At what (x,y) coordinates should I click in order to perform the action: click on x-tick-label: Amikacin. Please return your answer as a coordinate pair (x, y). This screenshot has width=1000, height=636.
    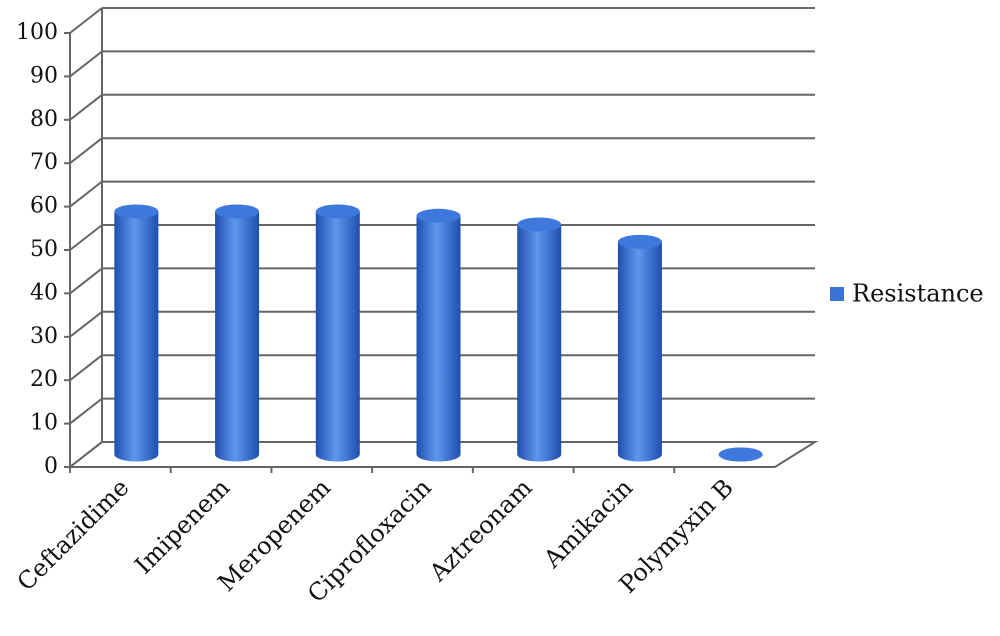
    Looking at the image, I should click on (588, 523).